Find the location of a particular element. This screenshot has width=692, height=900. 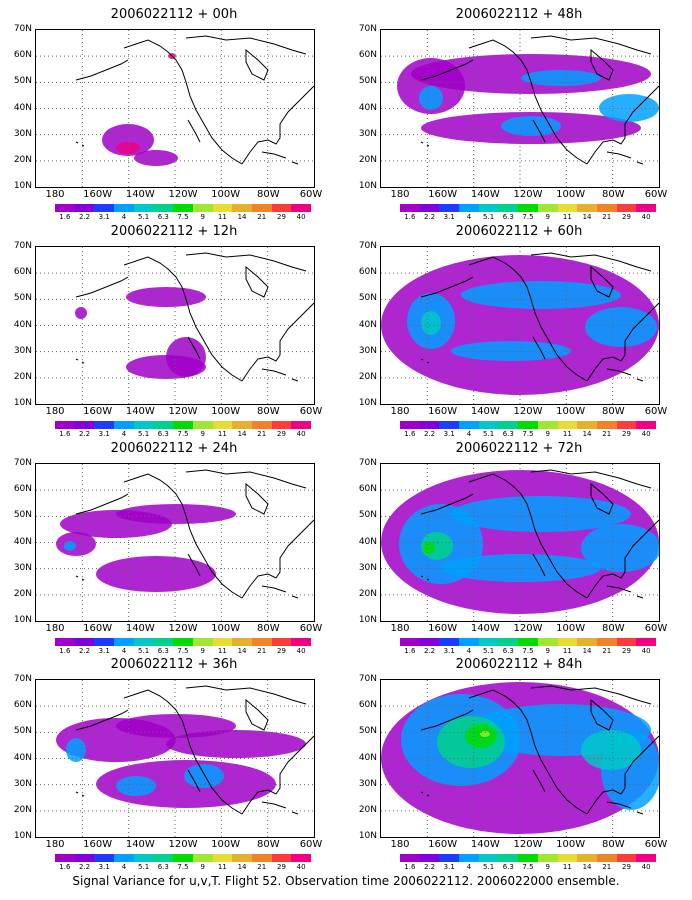

colorbar is located at coordinates (183, 642).